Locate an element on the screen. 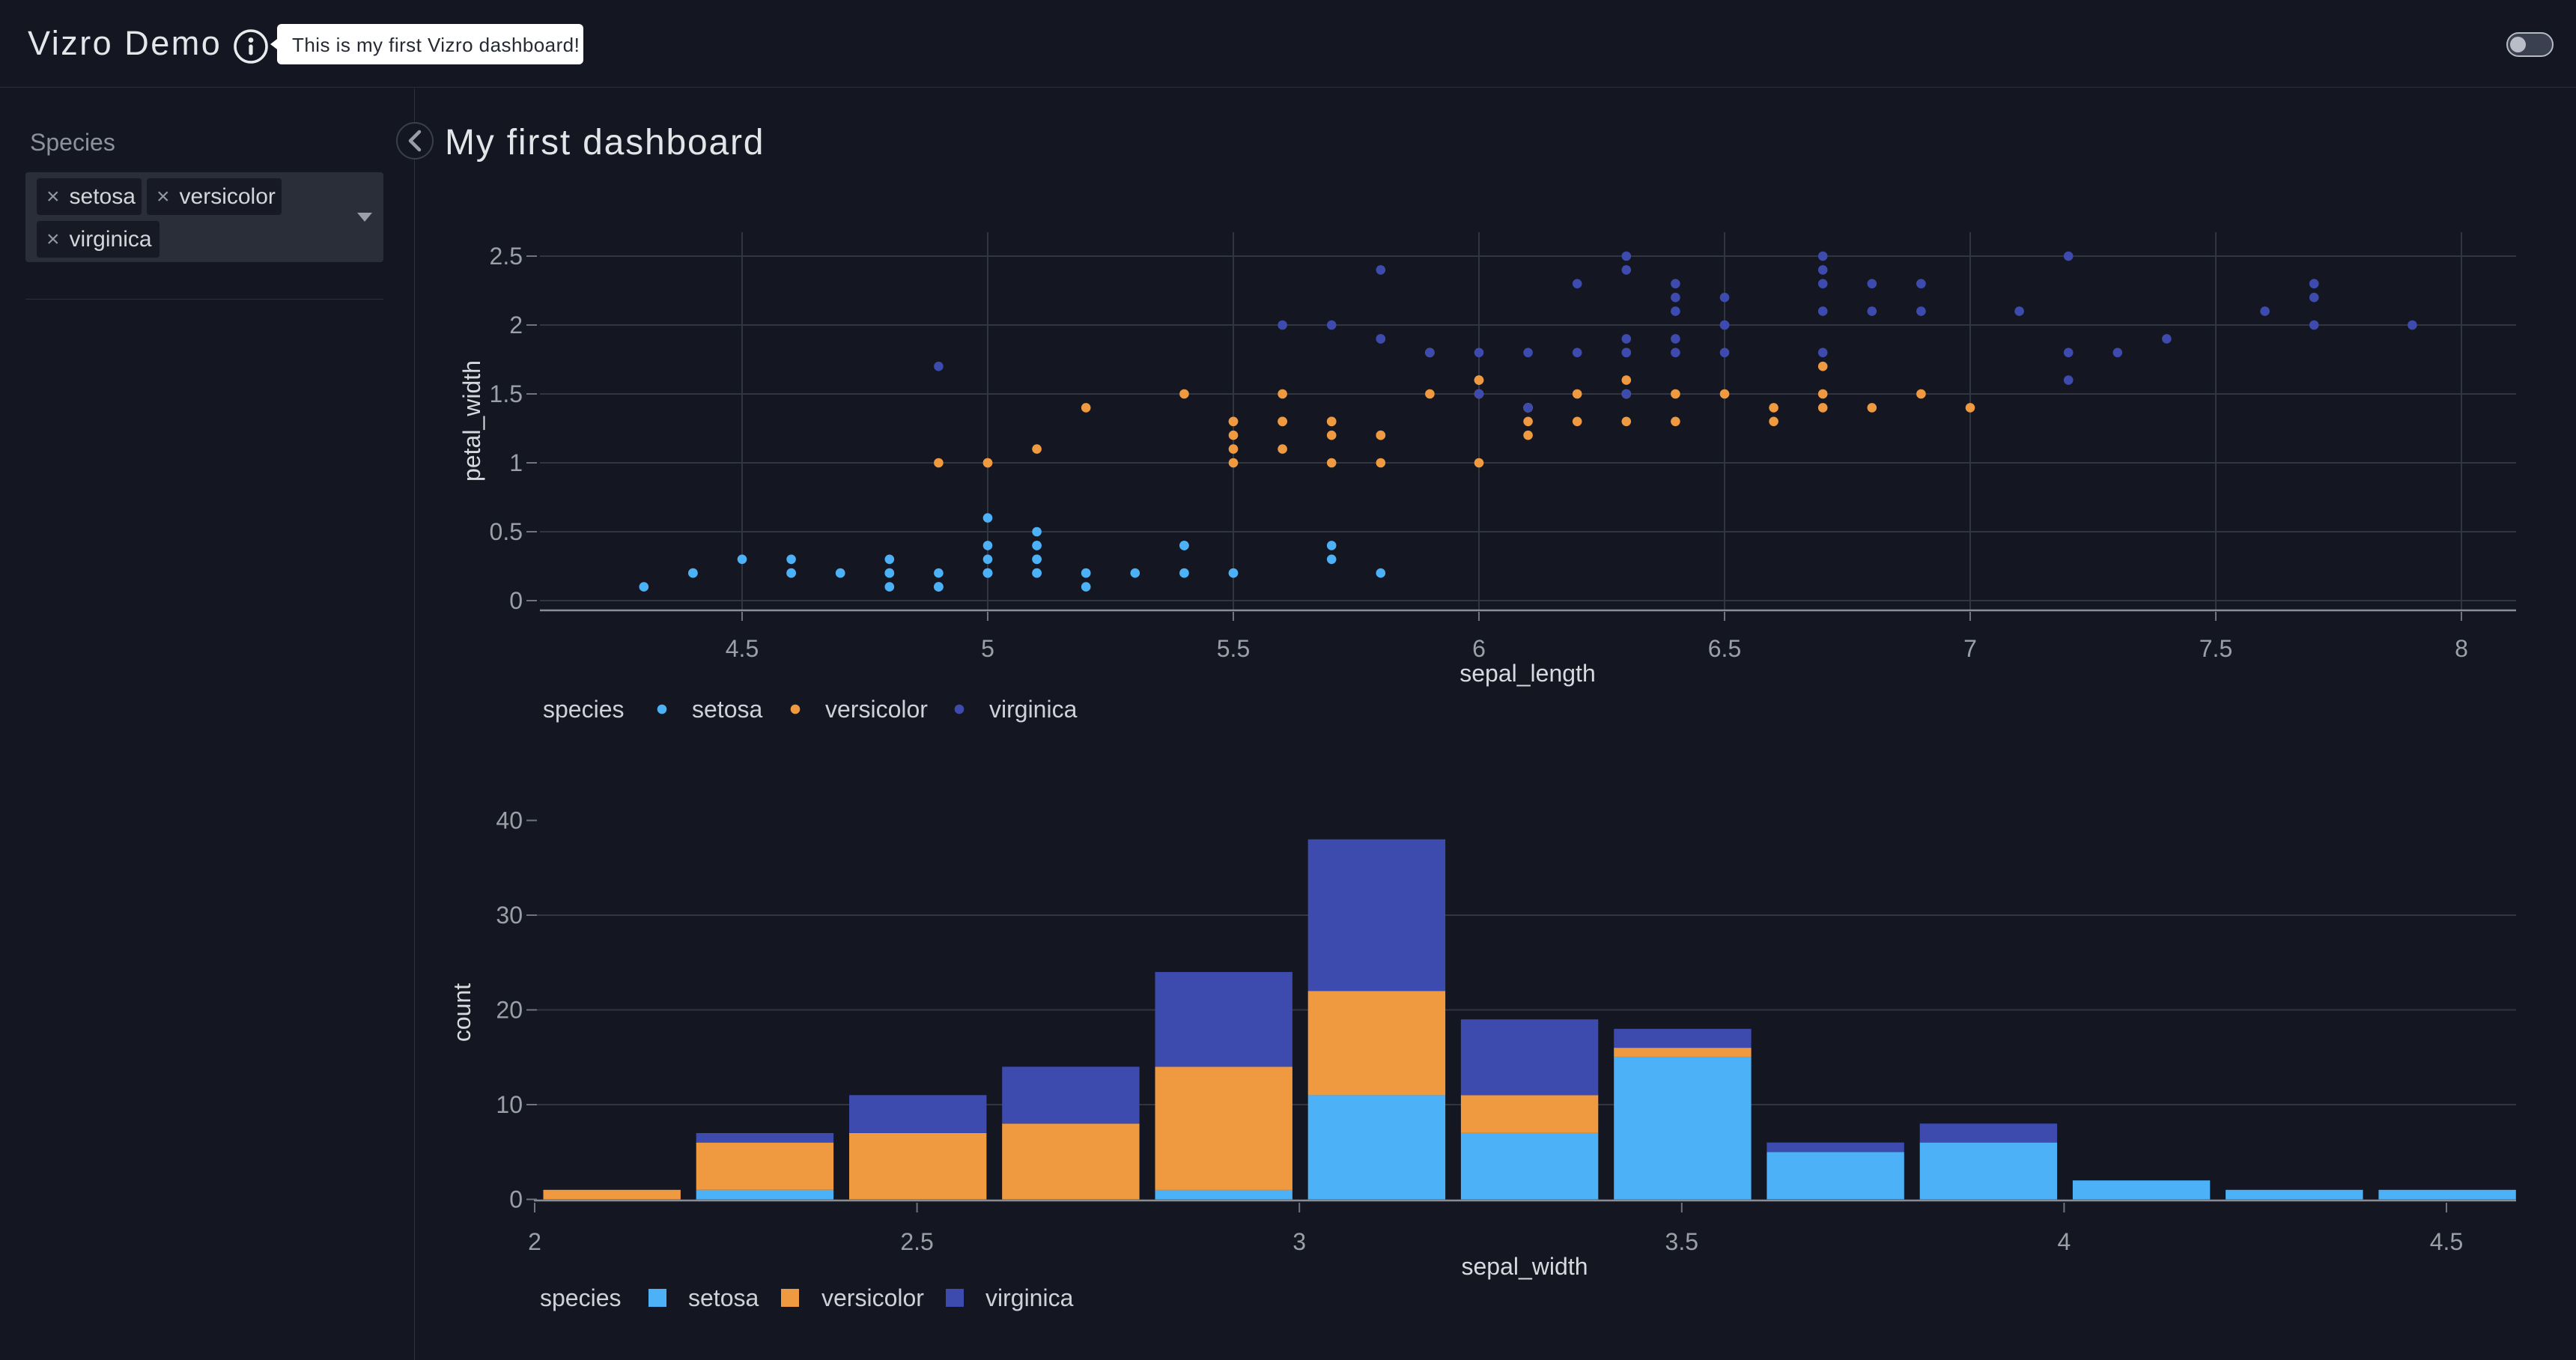  svg-text: 3.5 is located at coordinates (1681, 1241).